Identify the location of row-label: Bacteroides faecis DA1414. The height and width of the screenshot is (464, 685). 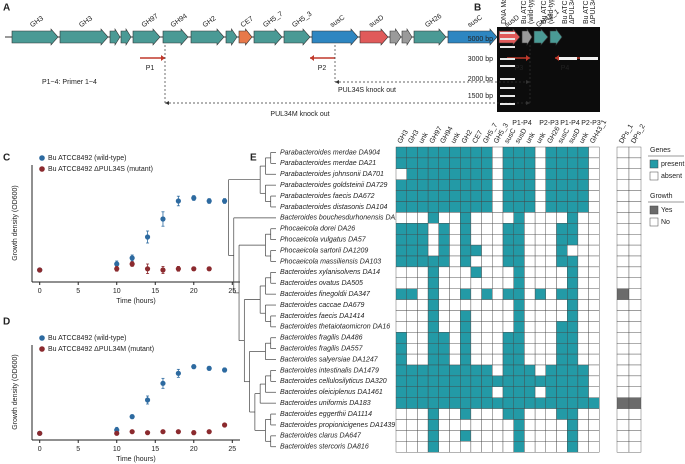
(322, 316).